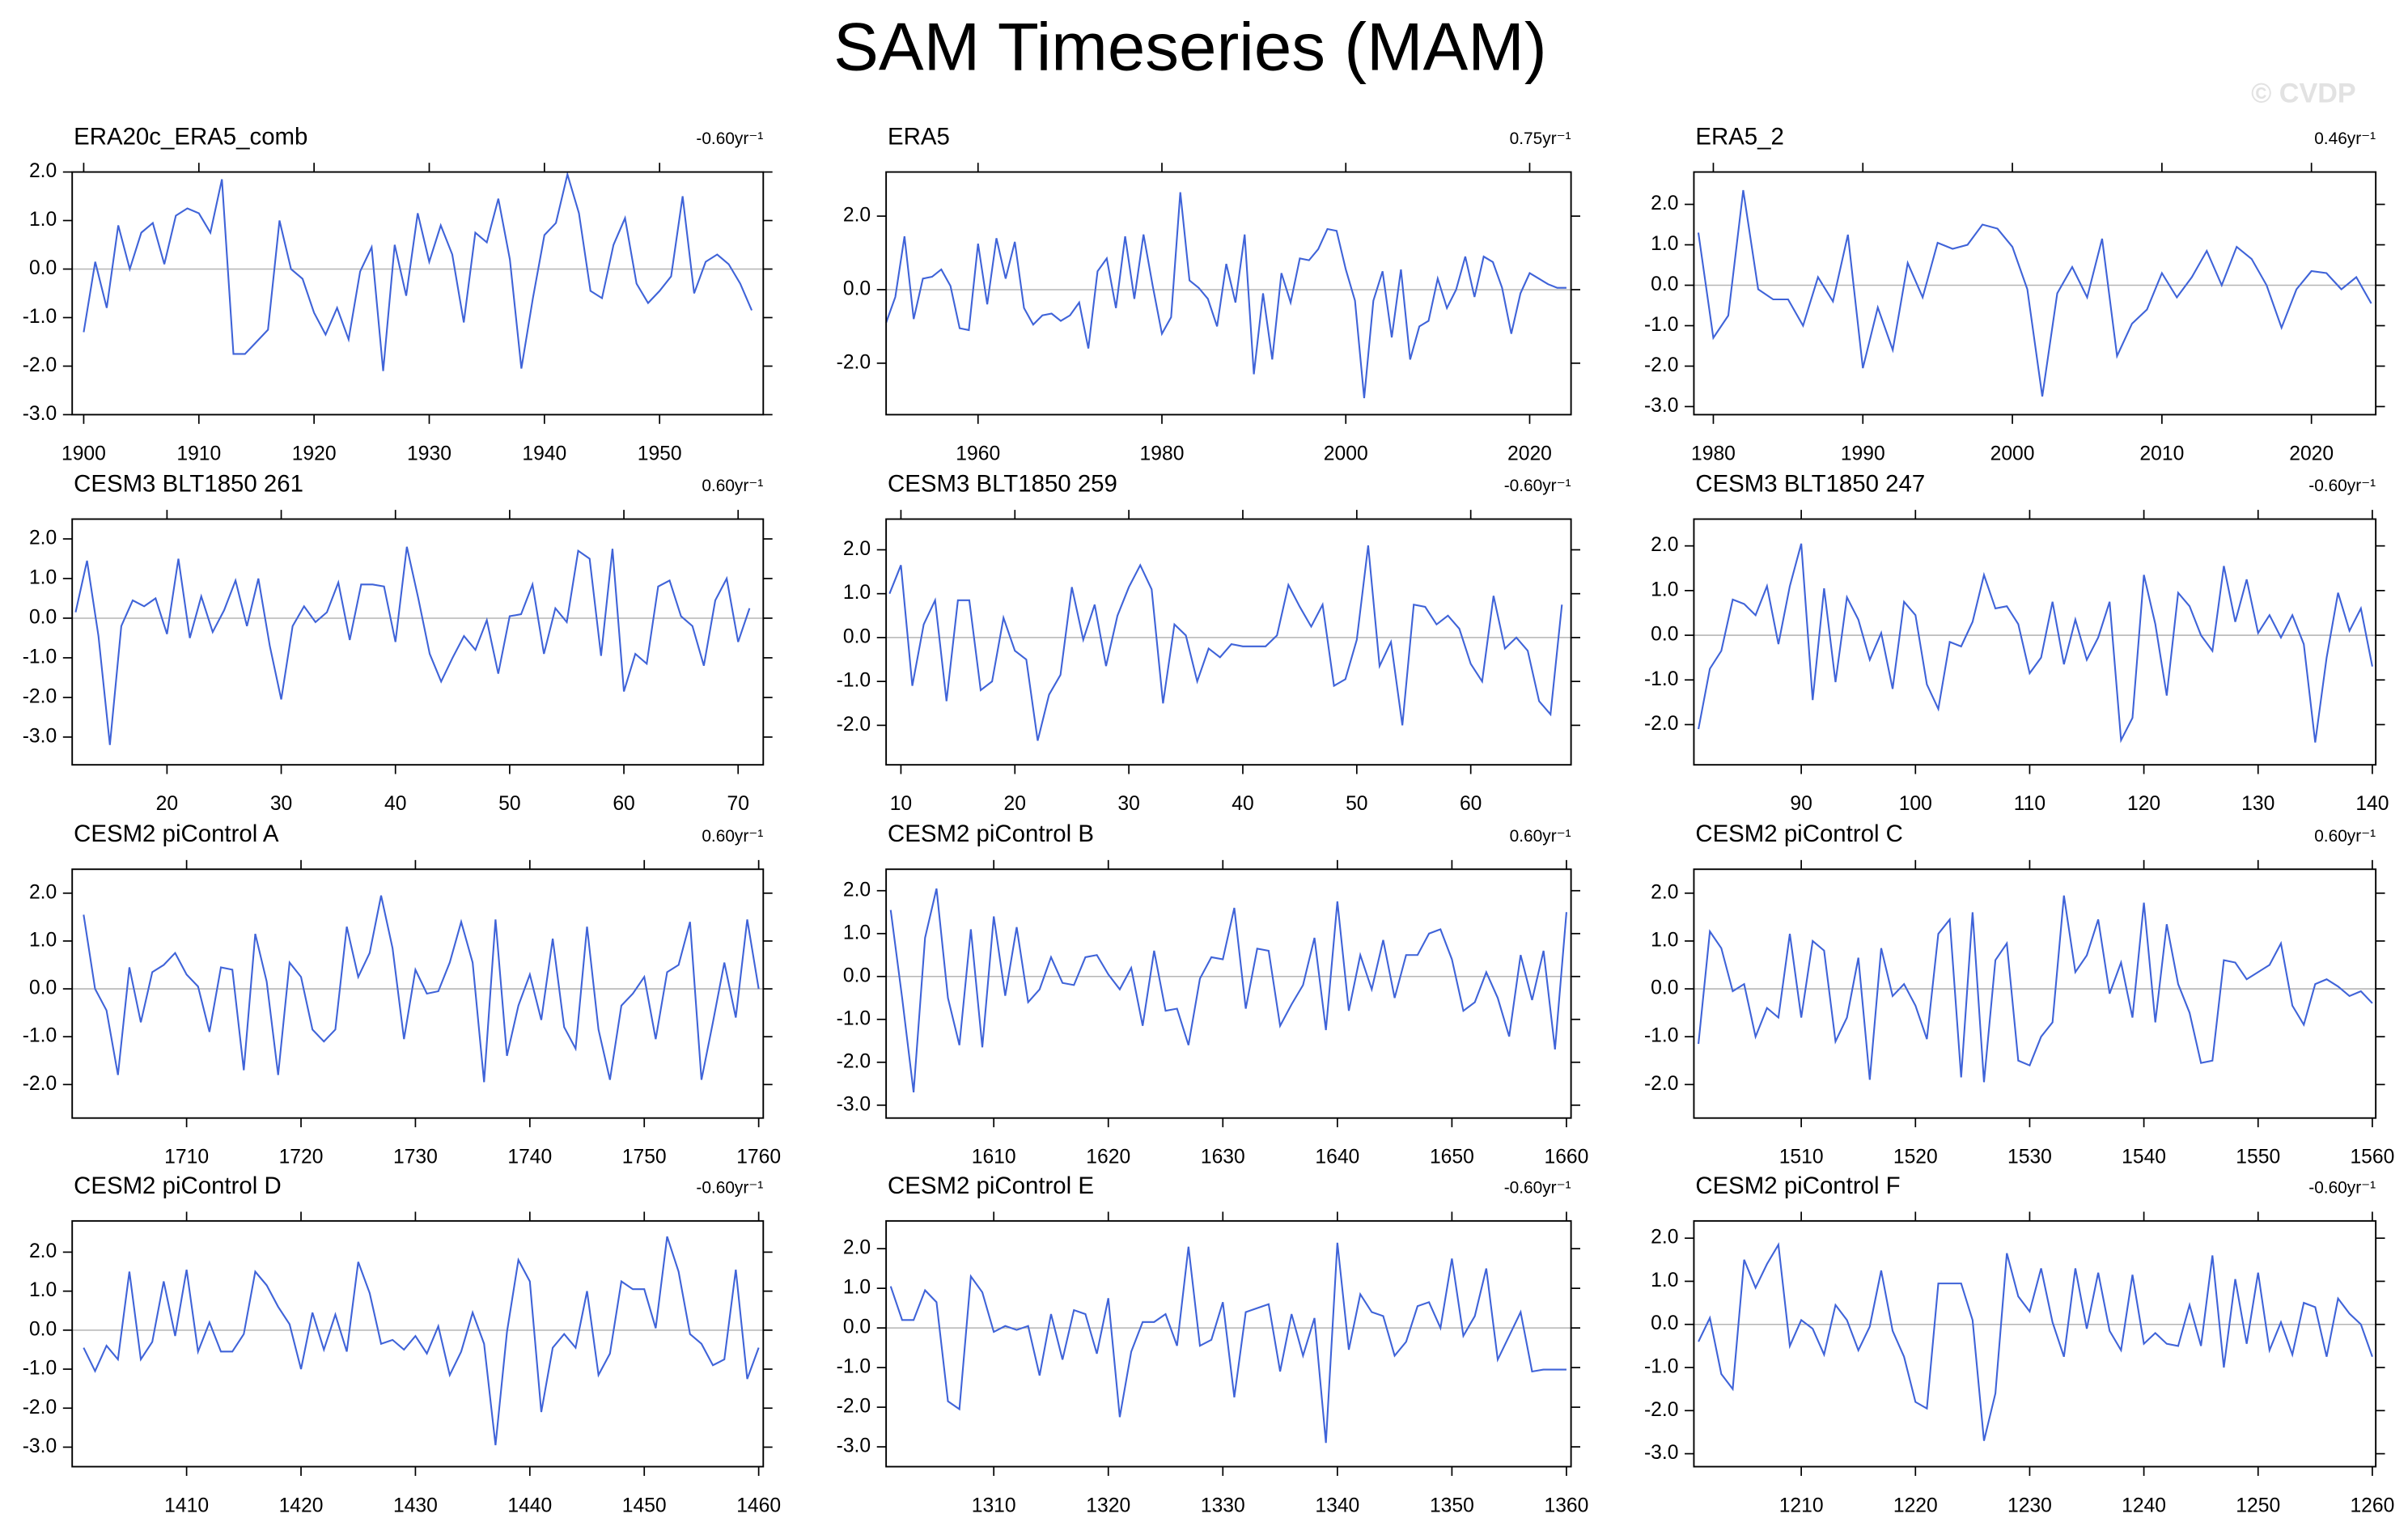 The image size is (2408, 1535). Describe the element at coordinates (2143, 804) in the screenshot. I see `x-tick-label: 120` at that location.